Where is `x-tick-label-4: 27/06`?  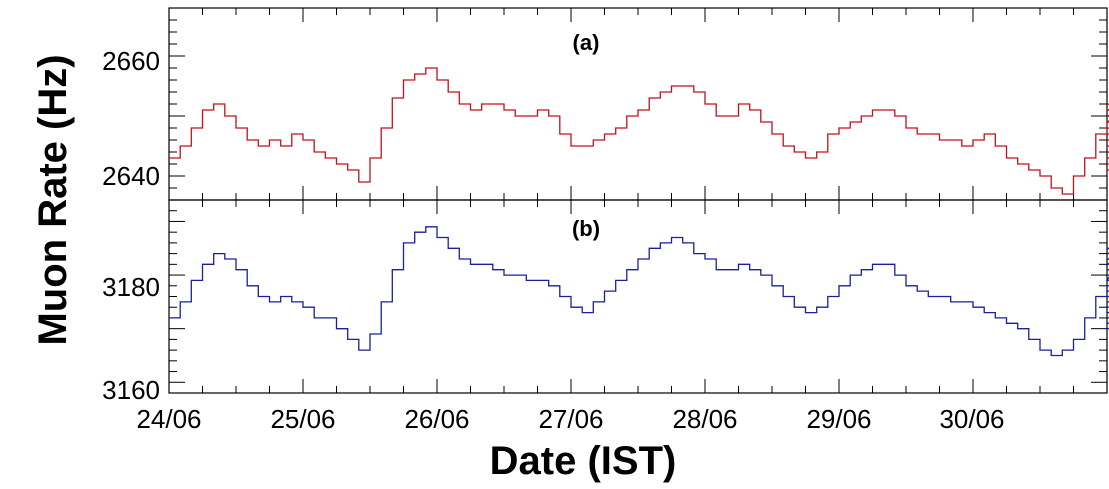
x-tick-label-4: 27/06 is located at coordinates (570, 419).